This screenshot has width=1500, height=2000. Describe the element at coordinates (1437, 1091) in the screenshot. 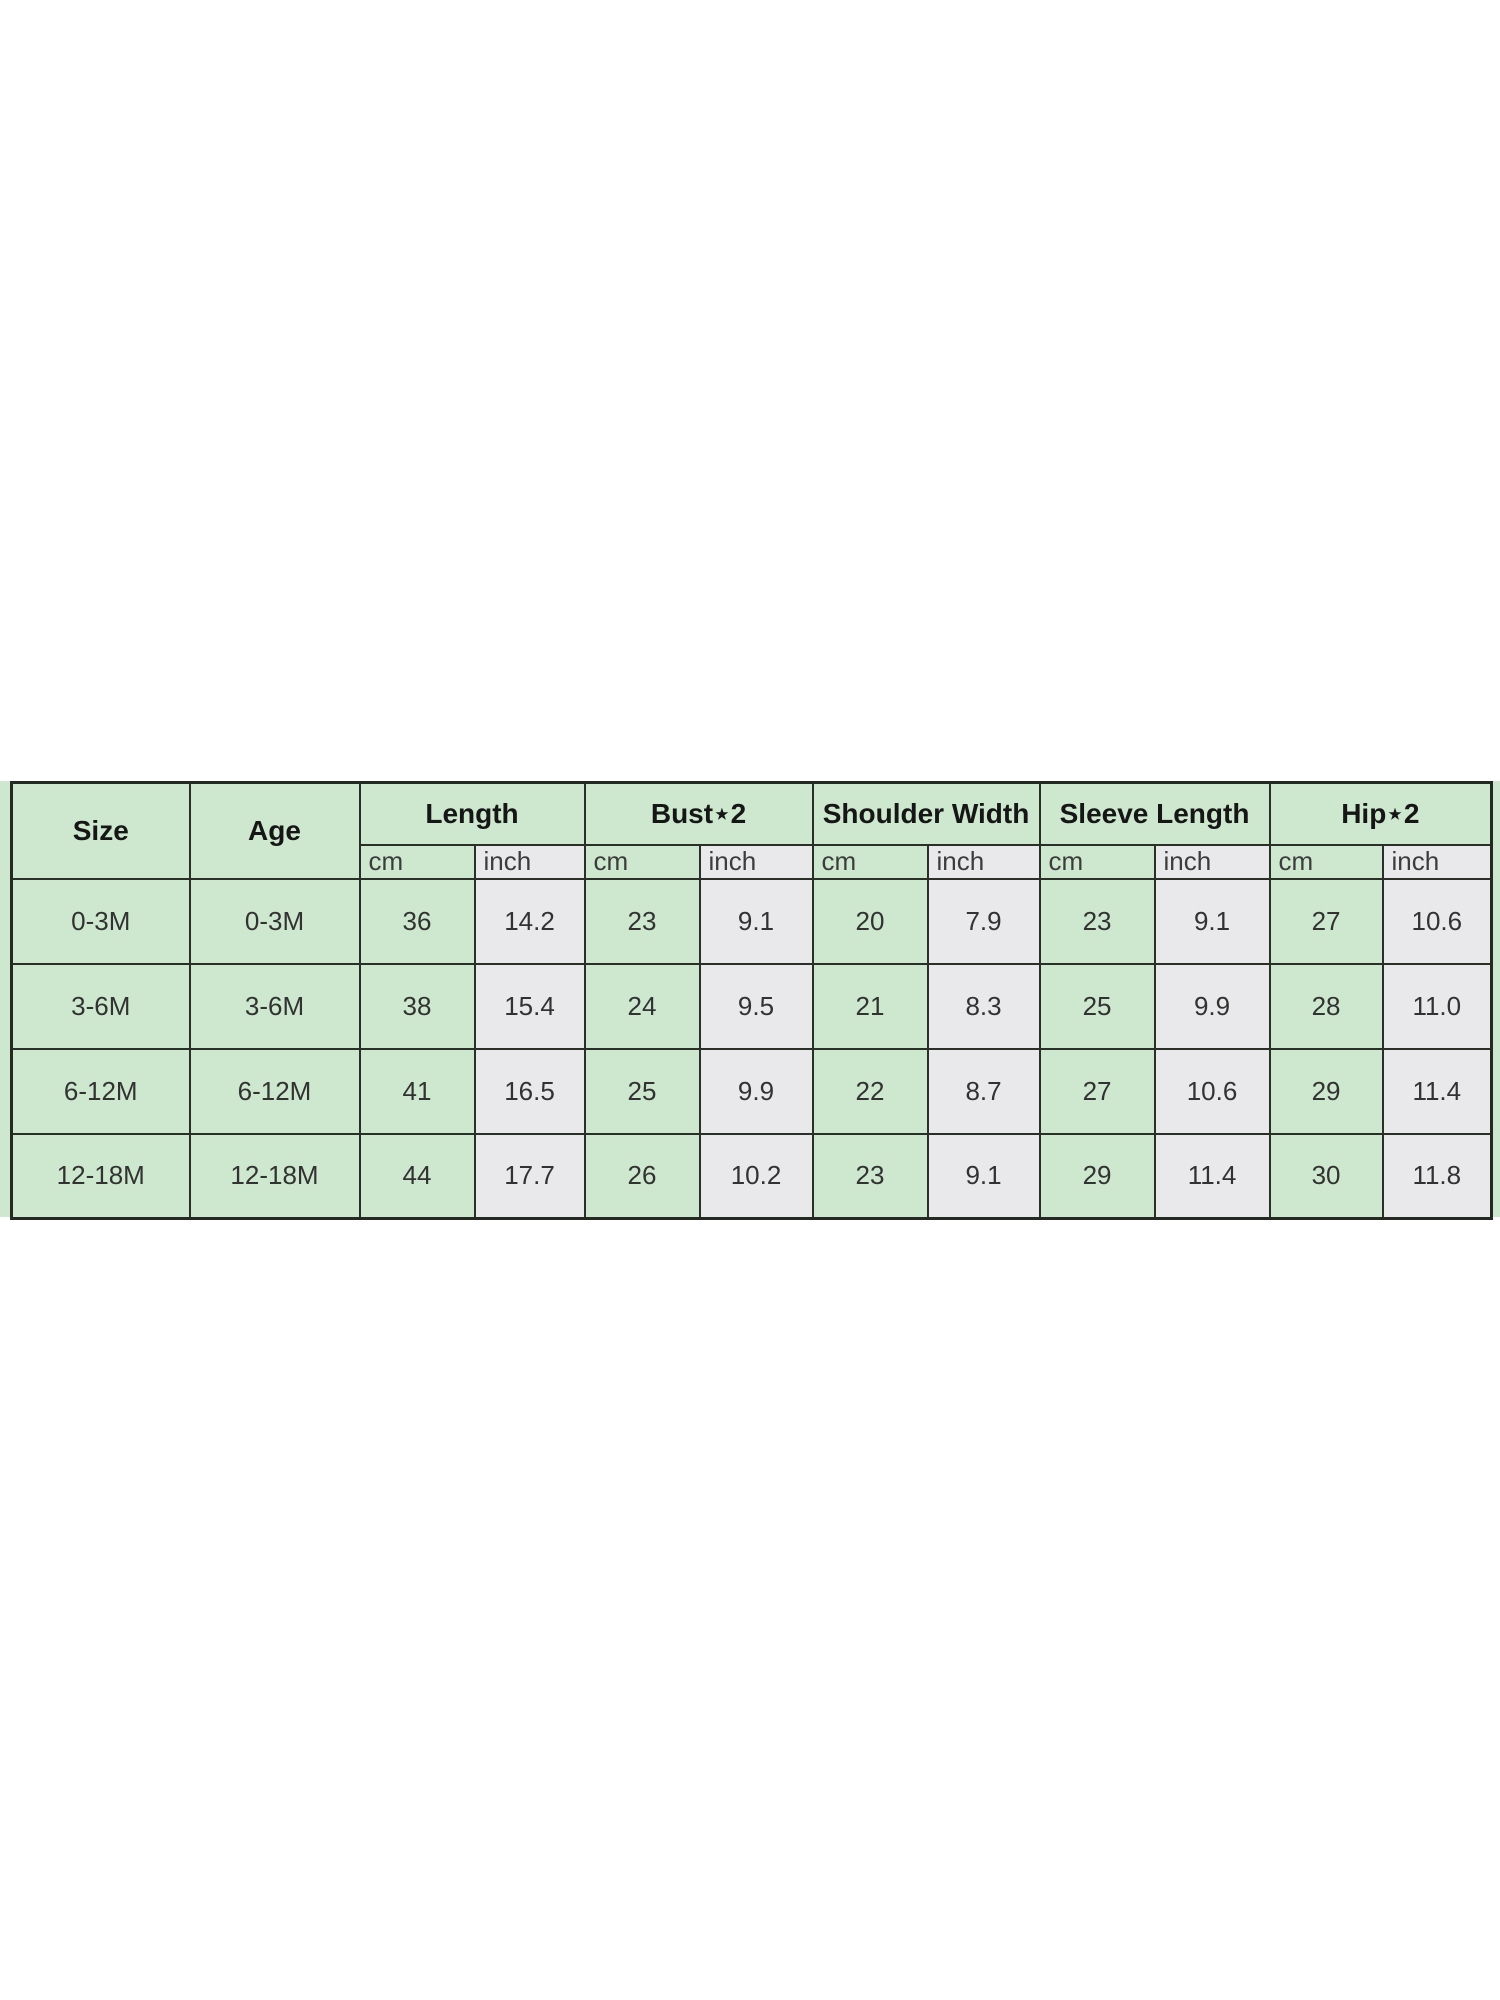

I see `hip-inch-cell: 11.4` at that location.